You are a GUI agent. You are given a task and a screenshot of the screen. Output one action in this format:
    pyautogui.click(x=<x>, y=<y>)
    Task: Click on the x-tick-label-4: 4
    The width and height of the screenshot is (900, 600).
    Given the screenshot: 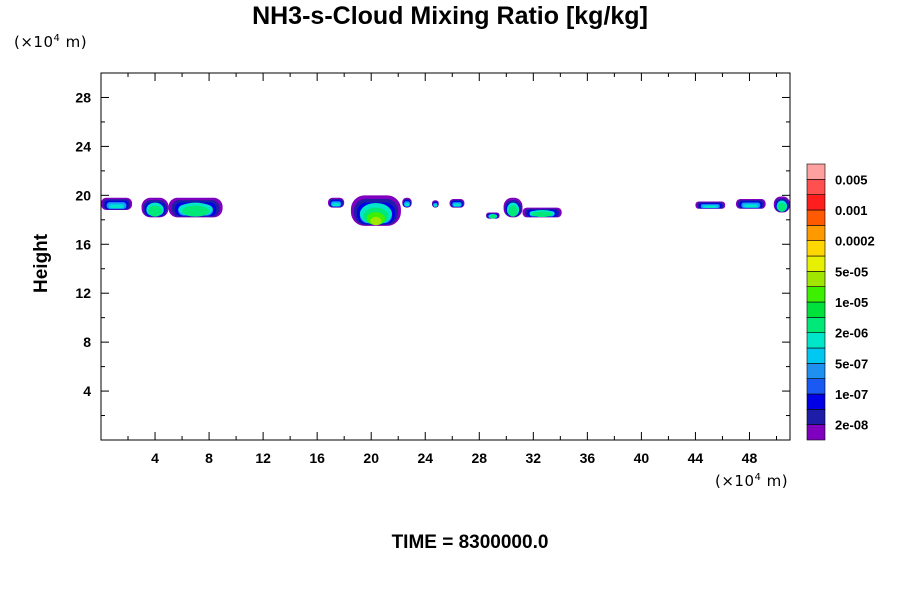 What is the action you would take?
    pyautogui.click(x=155, y=458)
    